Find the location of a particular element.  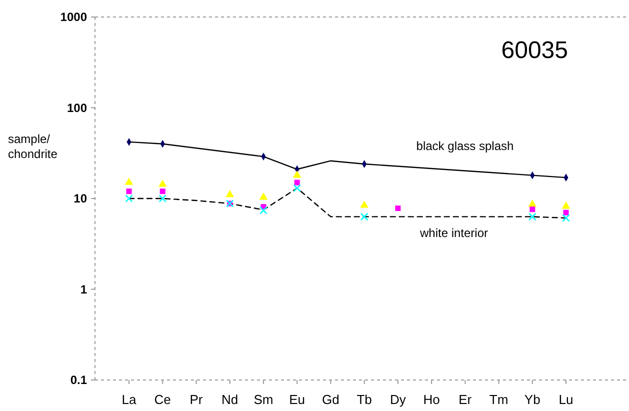

x-tick-label: Gd is located at coordinates (331, 399).